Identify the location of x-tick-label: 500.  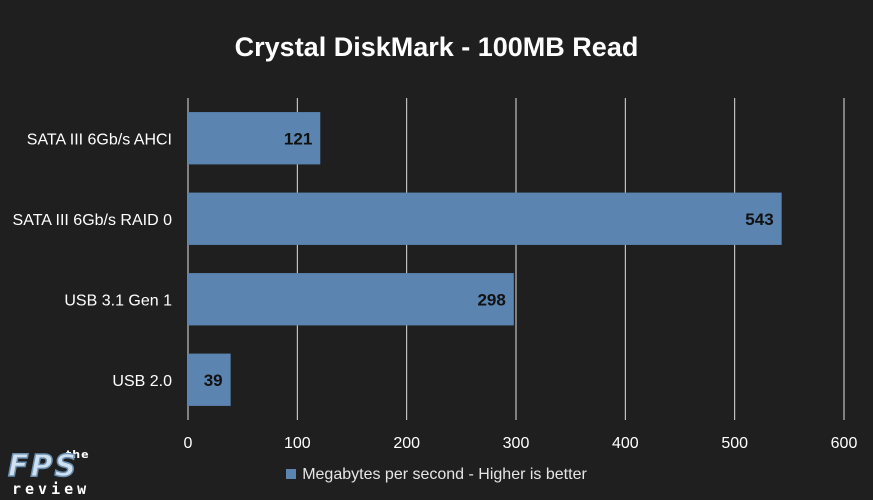
(734, 443).